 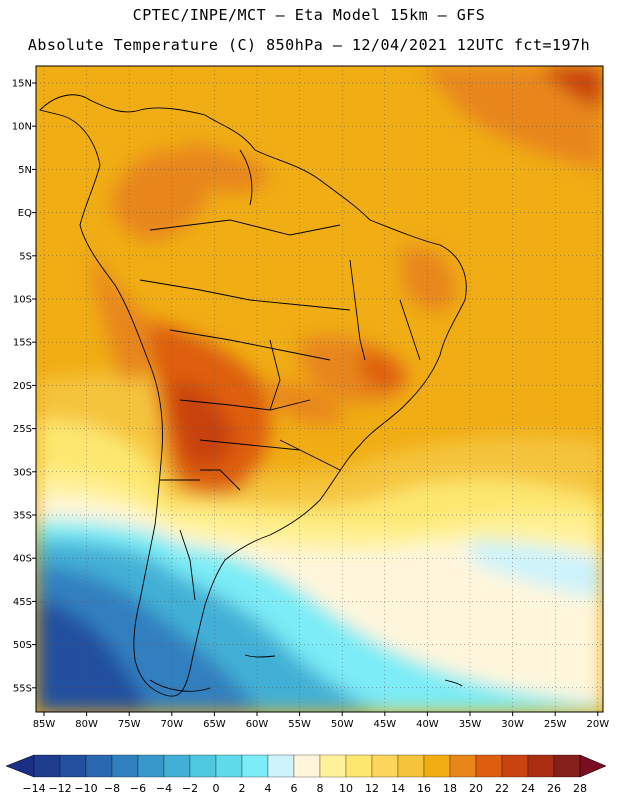 What do you see at coordinates (216, 788) in the screenshot?
I see `colorbar-label: 0` at bounding box center [216, 788].